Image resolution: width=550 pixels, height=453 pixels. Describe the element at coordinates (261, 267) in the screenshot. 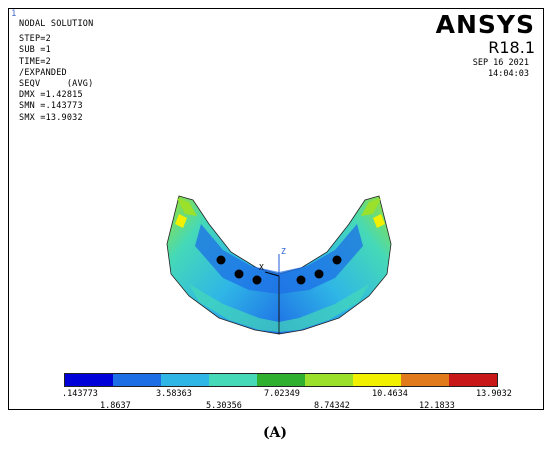

I see `triad-x-label: X` at that location.